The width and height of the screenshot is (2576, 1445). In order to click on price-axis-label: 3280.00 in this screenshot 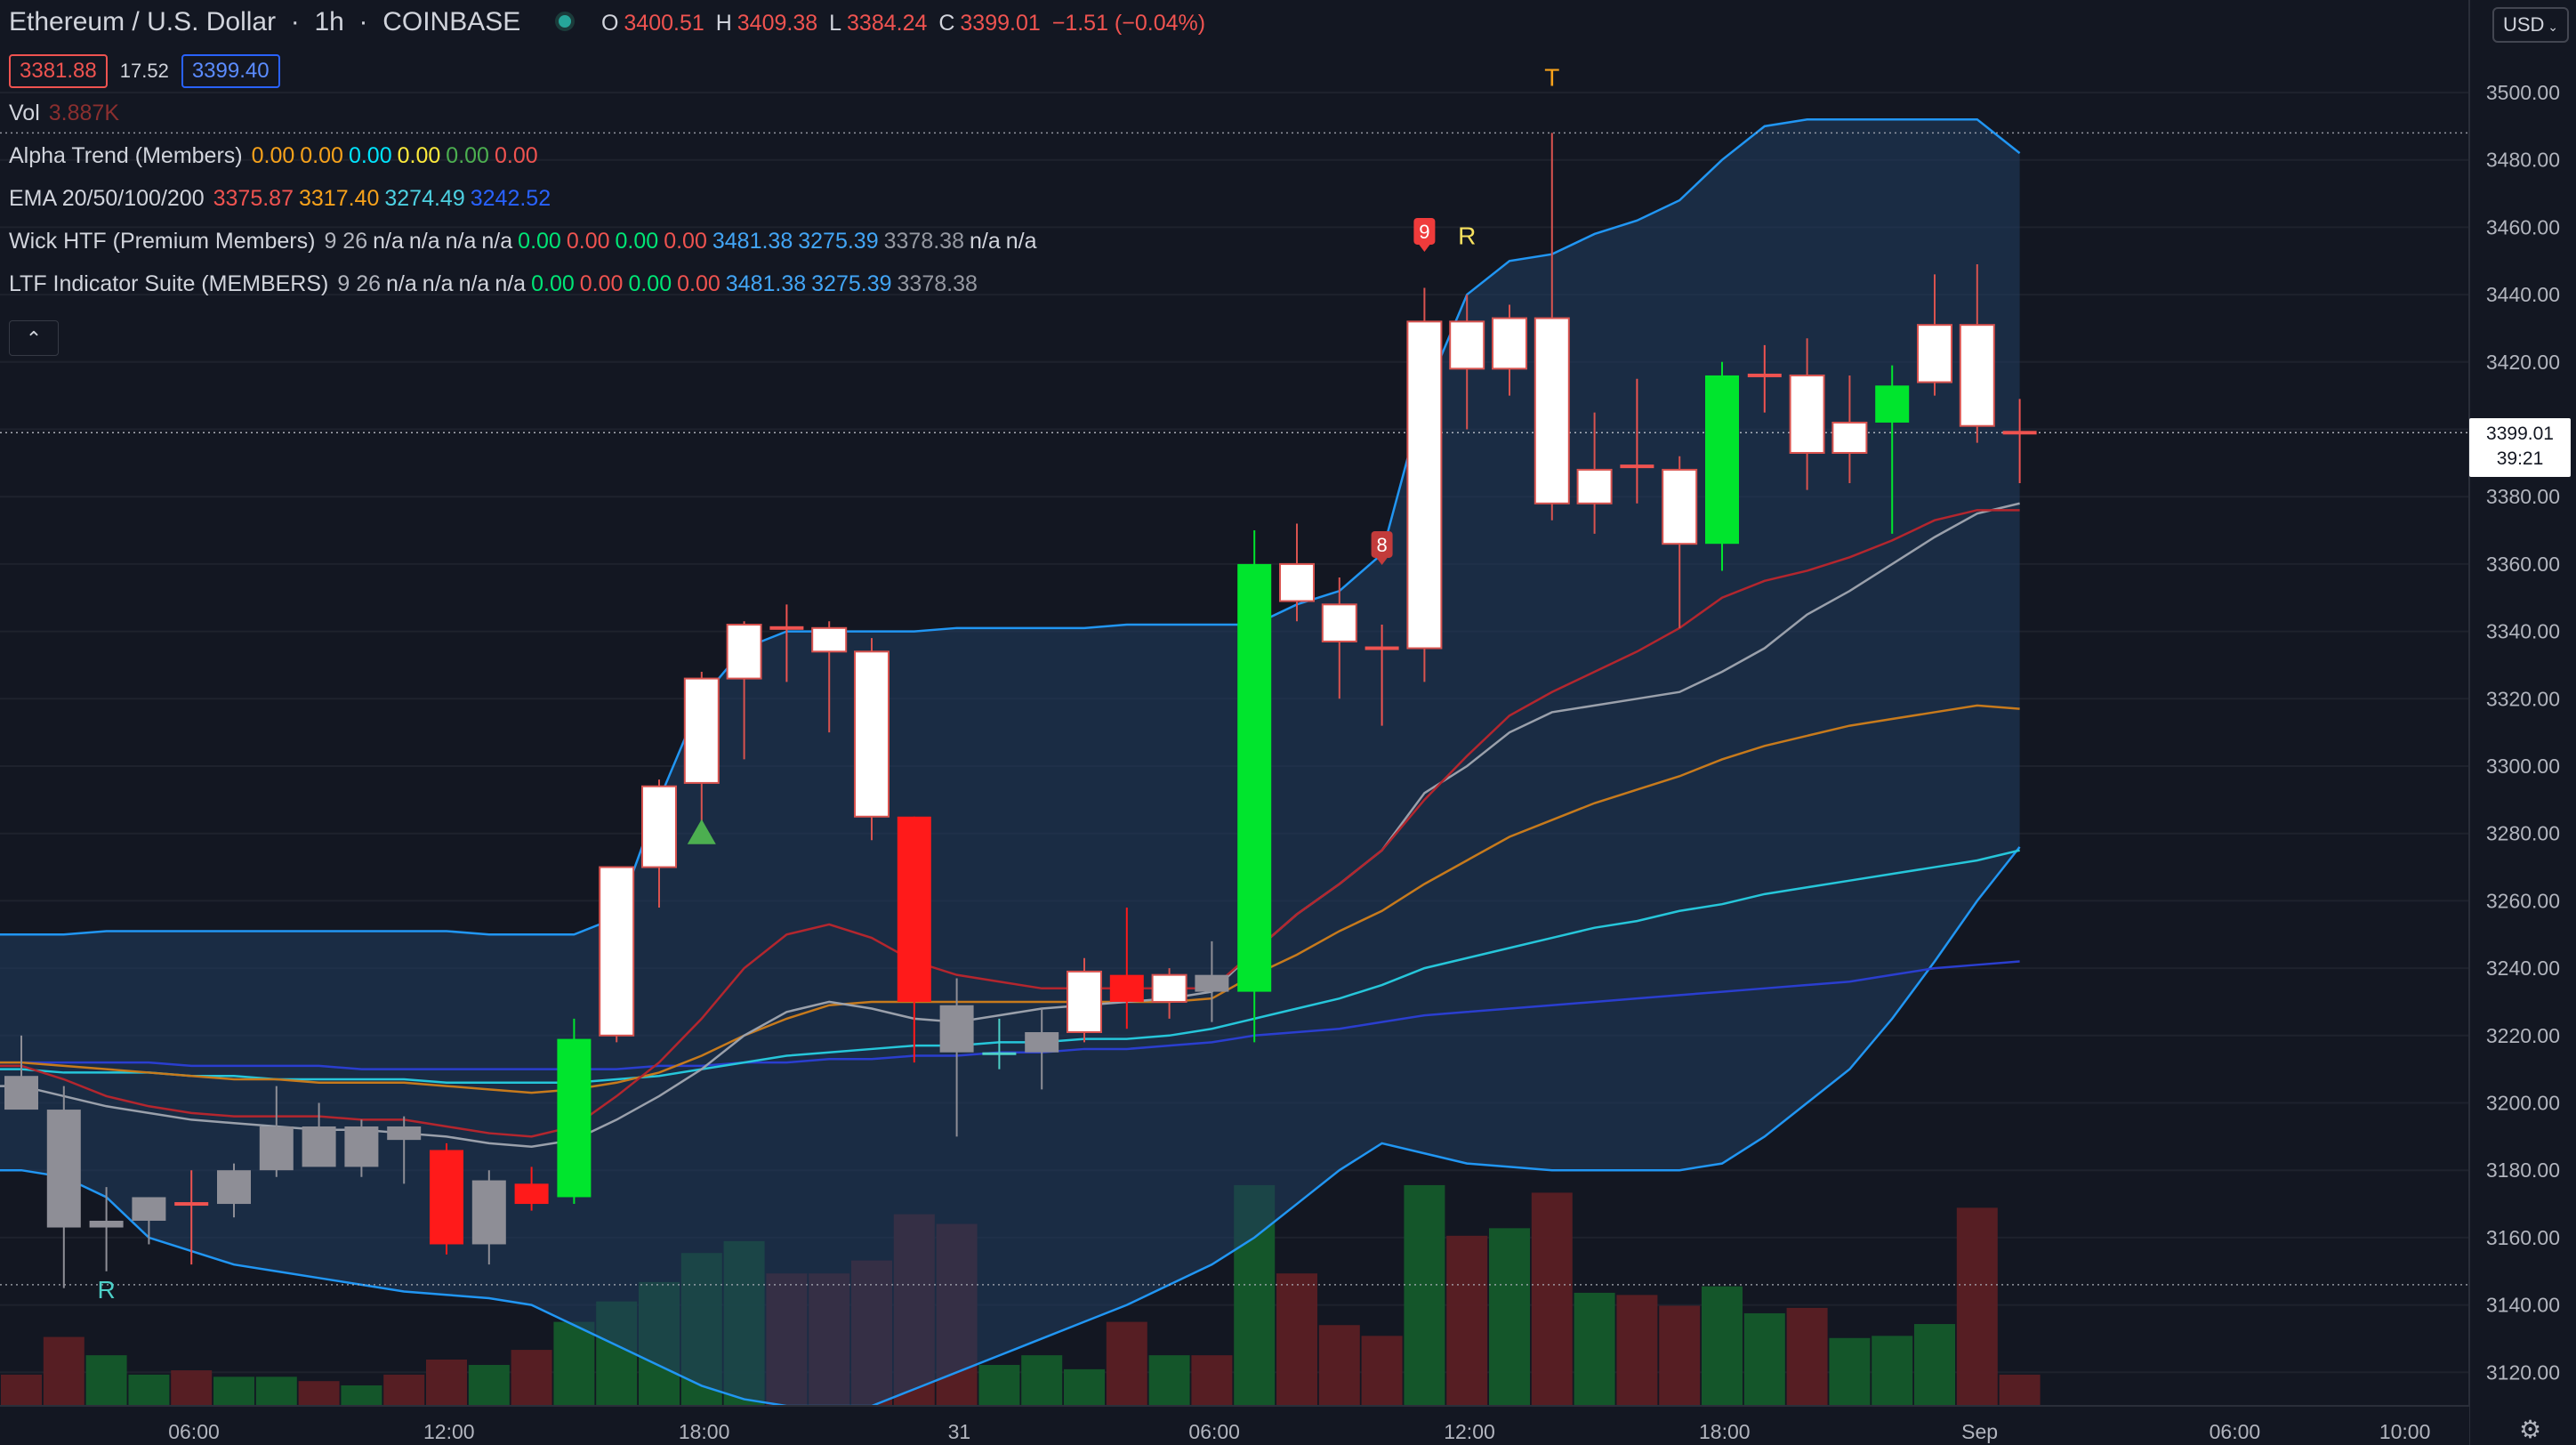, I will do `click(2523, 833)`.